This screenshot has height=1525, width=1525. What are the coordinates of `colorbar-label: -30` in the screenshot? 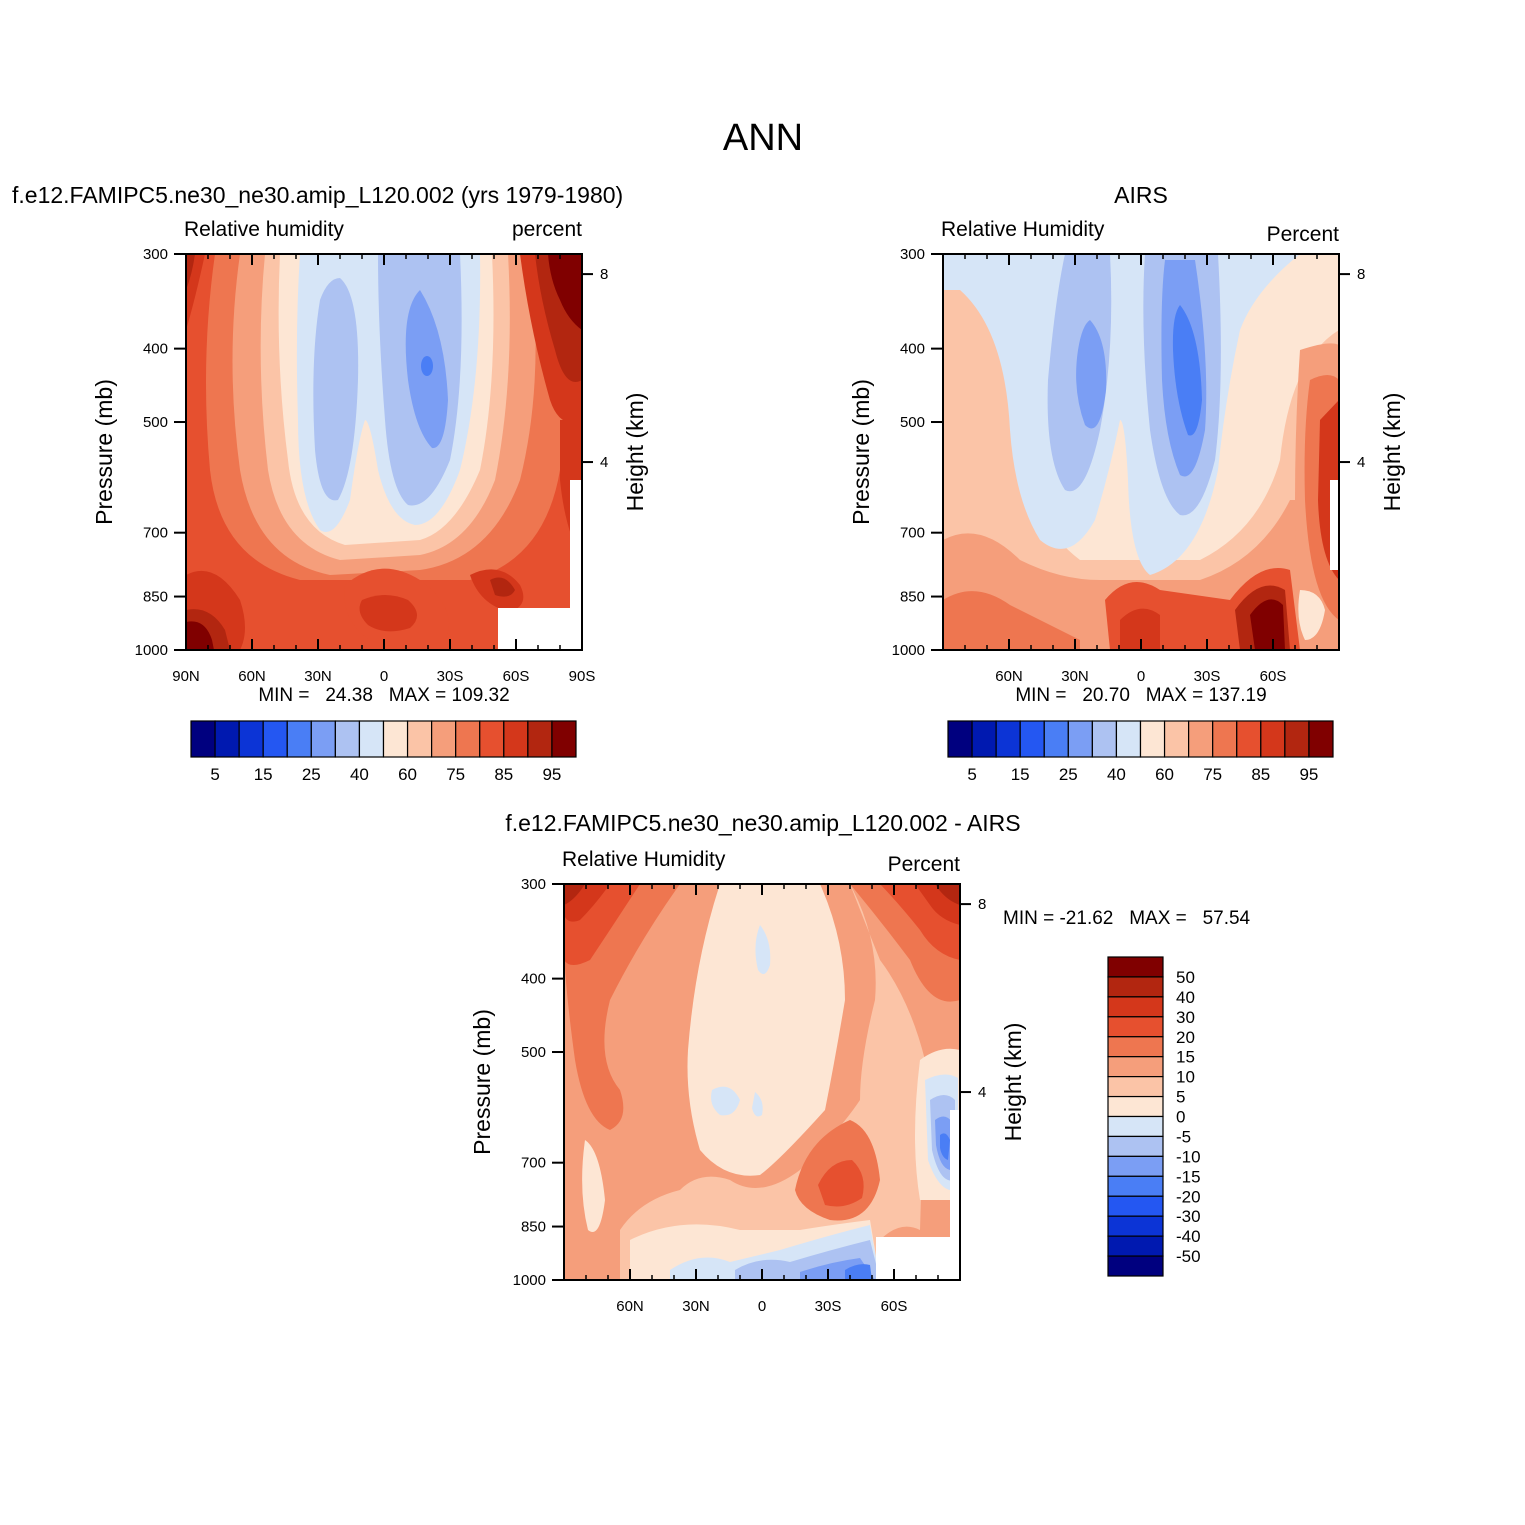 It's located at (1188, 1216).